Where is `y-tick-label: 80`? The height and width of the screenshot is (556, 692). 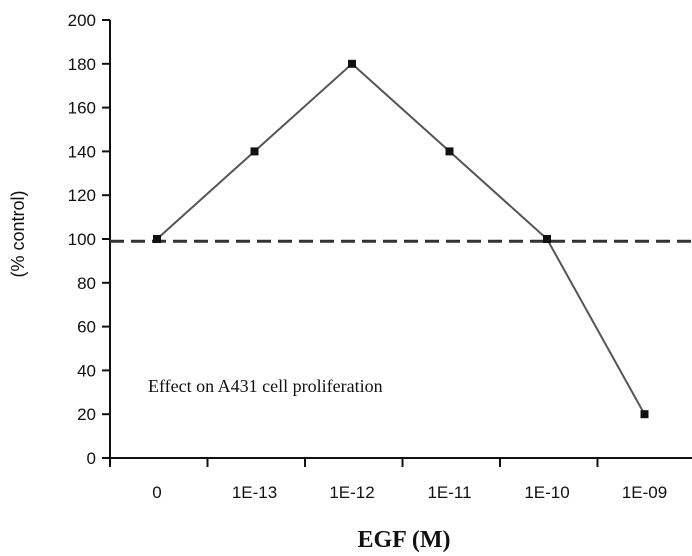 y-tick-label: 80 is located at coordinates (86, 283).